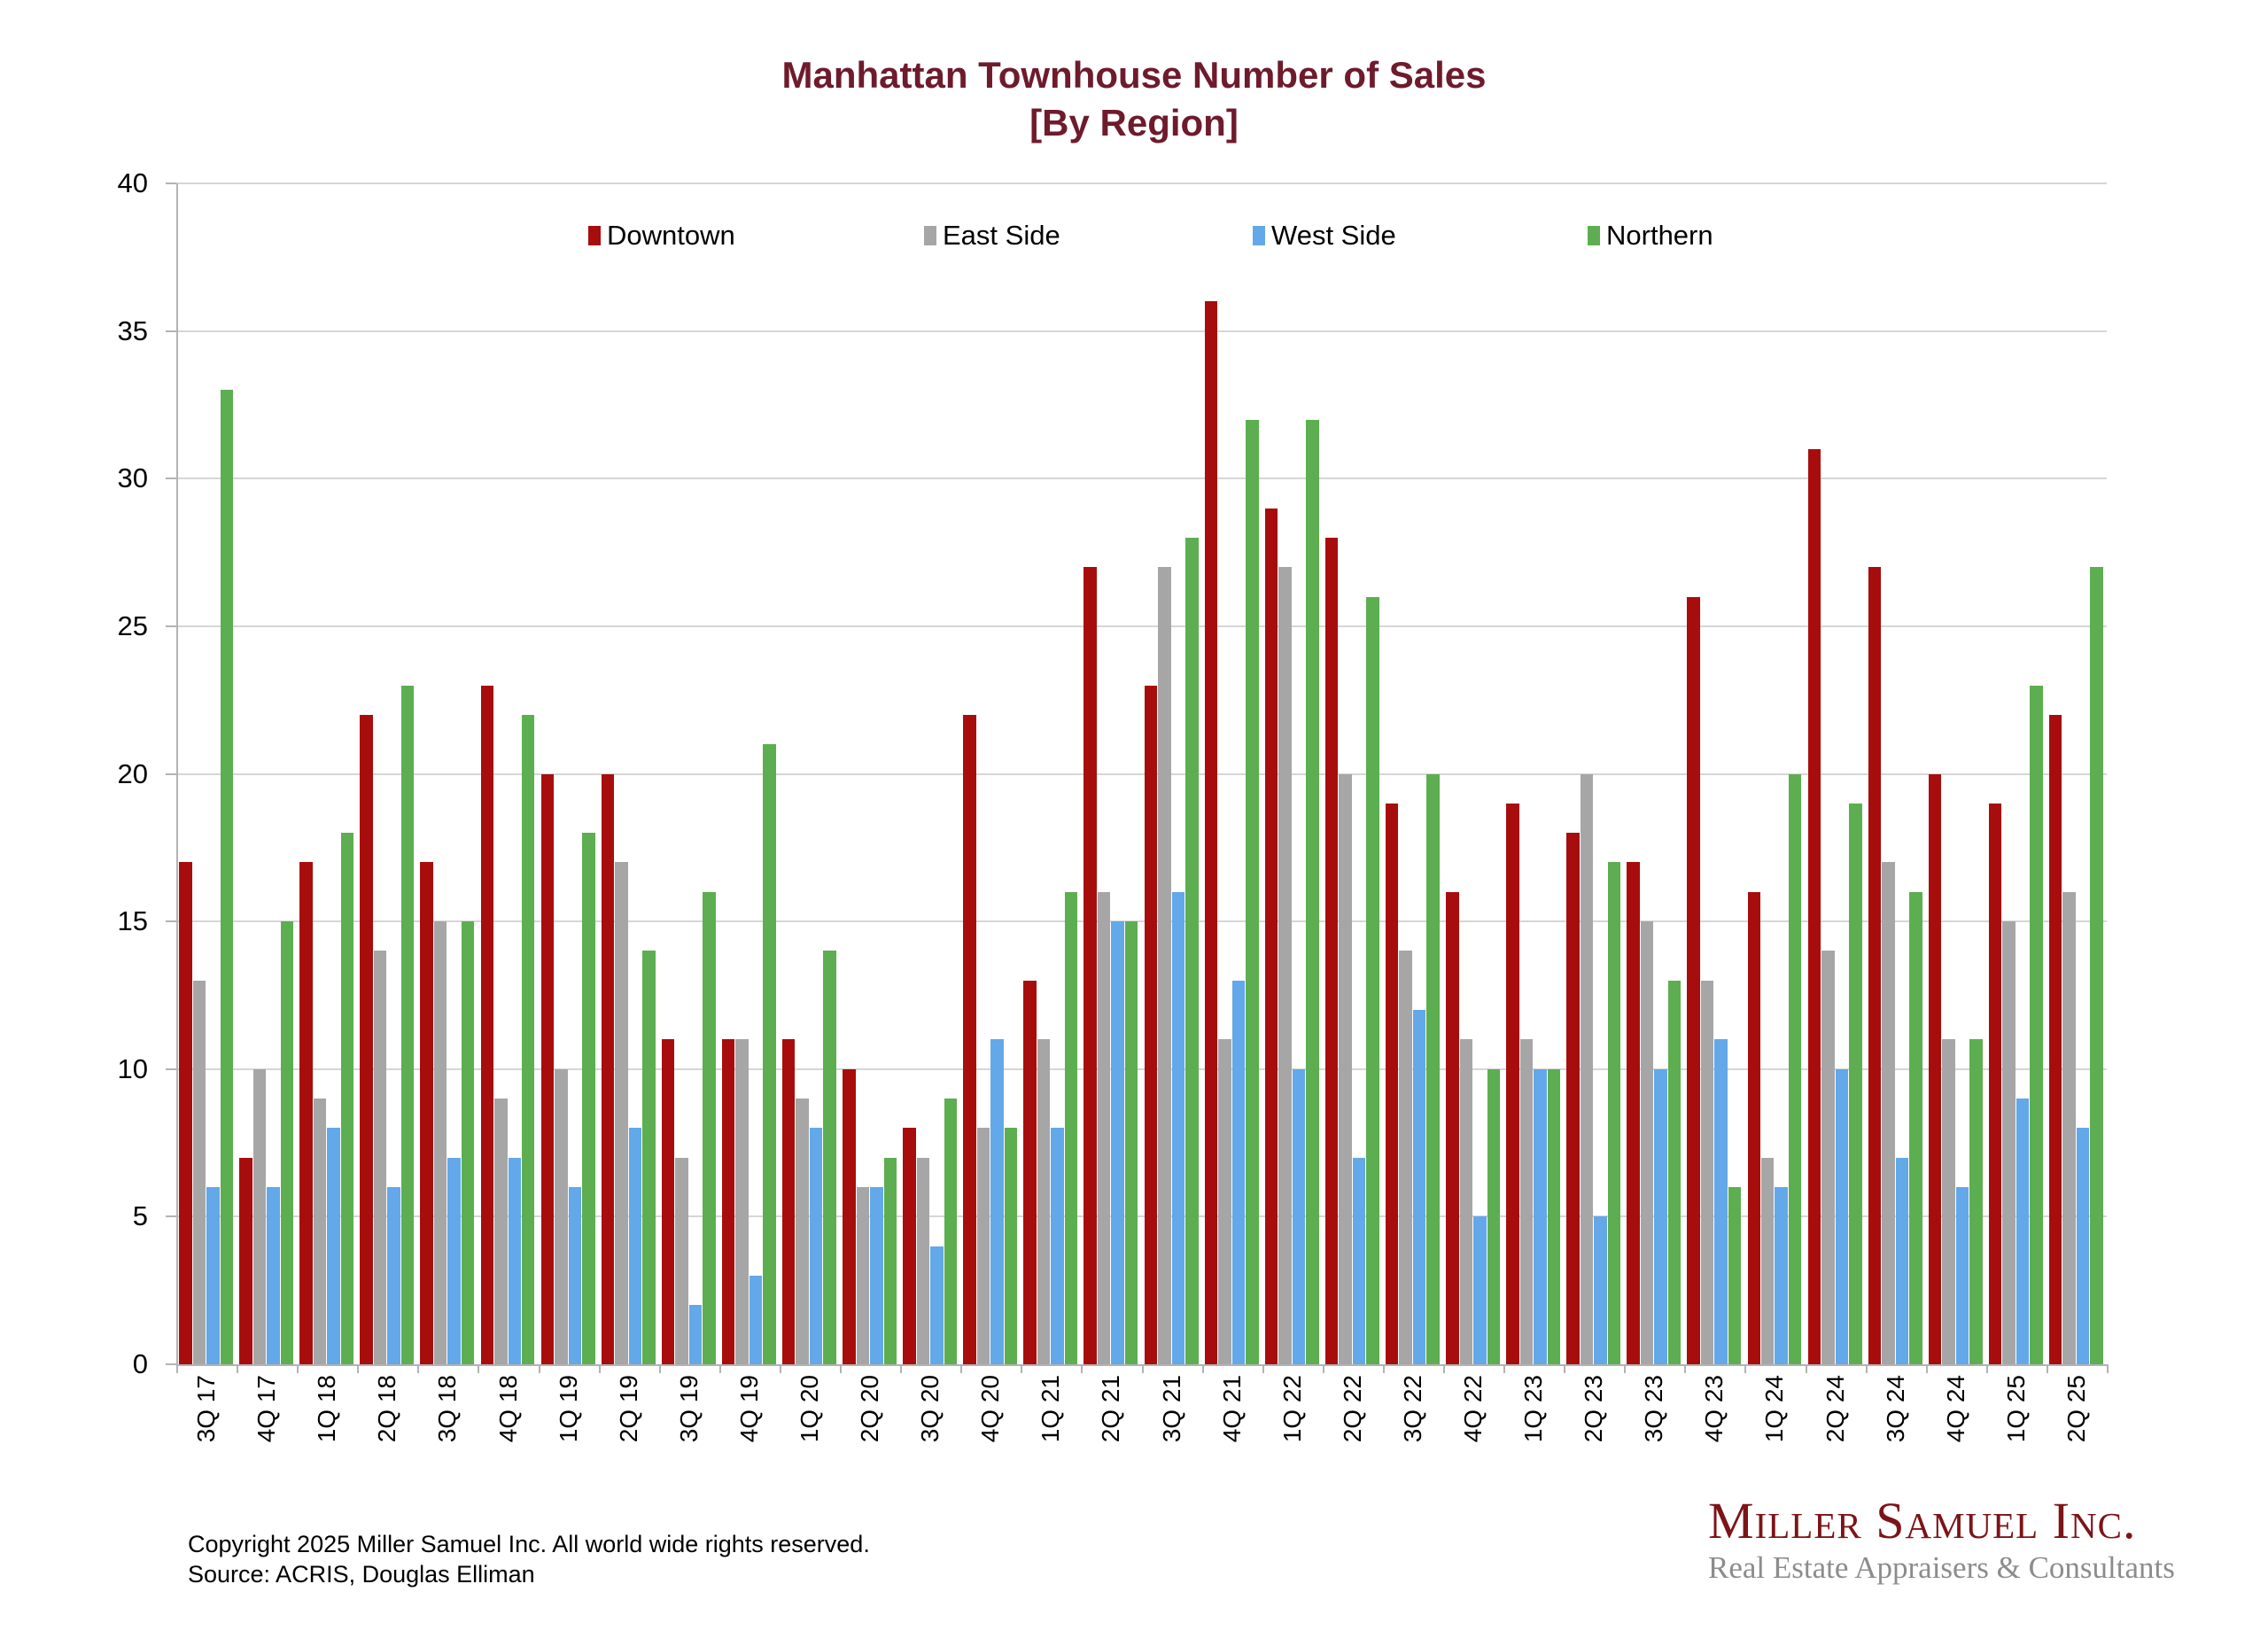 This screenshot has width=2268, height=1646. Describe the element at coordinates (1333, 235) in the screenshot. I see `legend-label-west-side: West Side` at that location.